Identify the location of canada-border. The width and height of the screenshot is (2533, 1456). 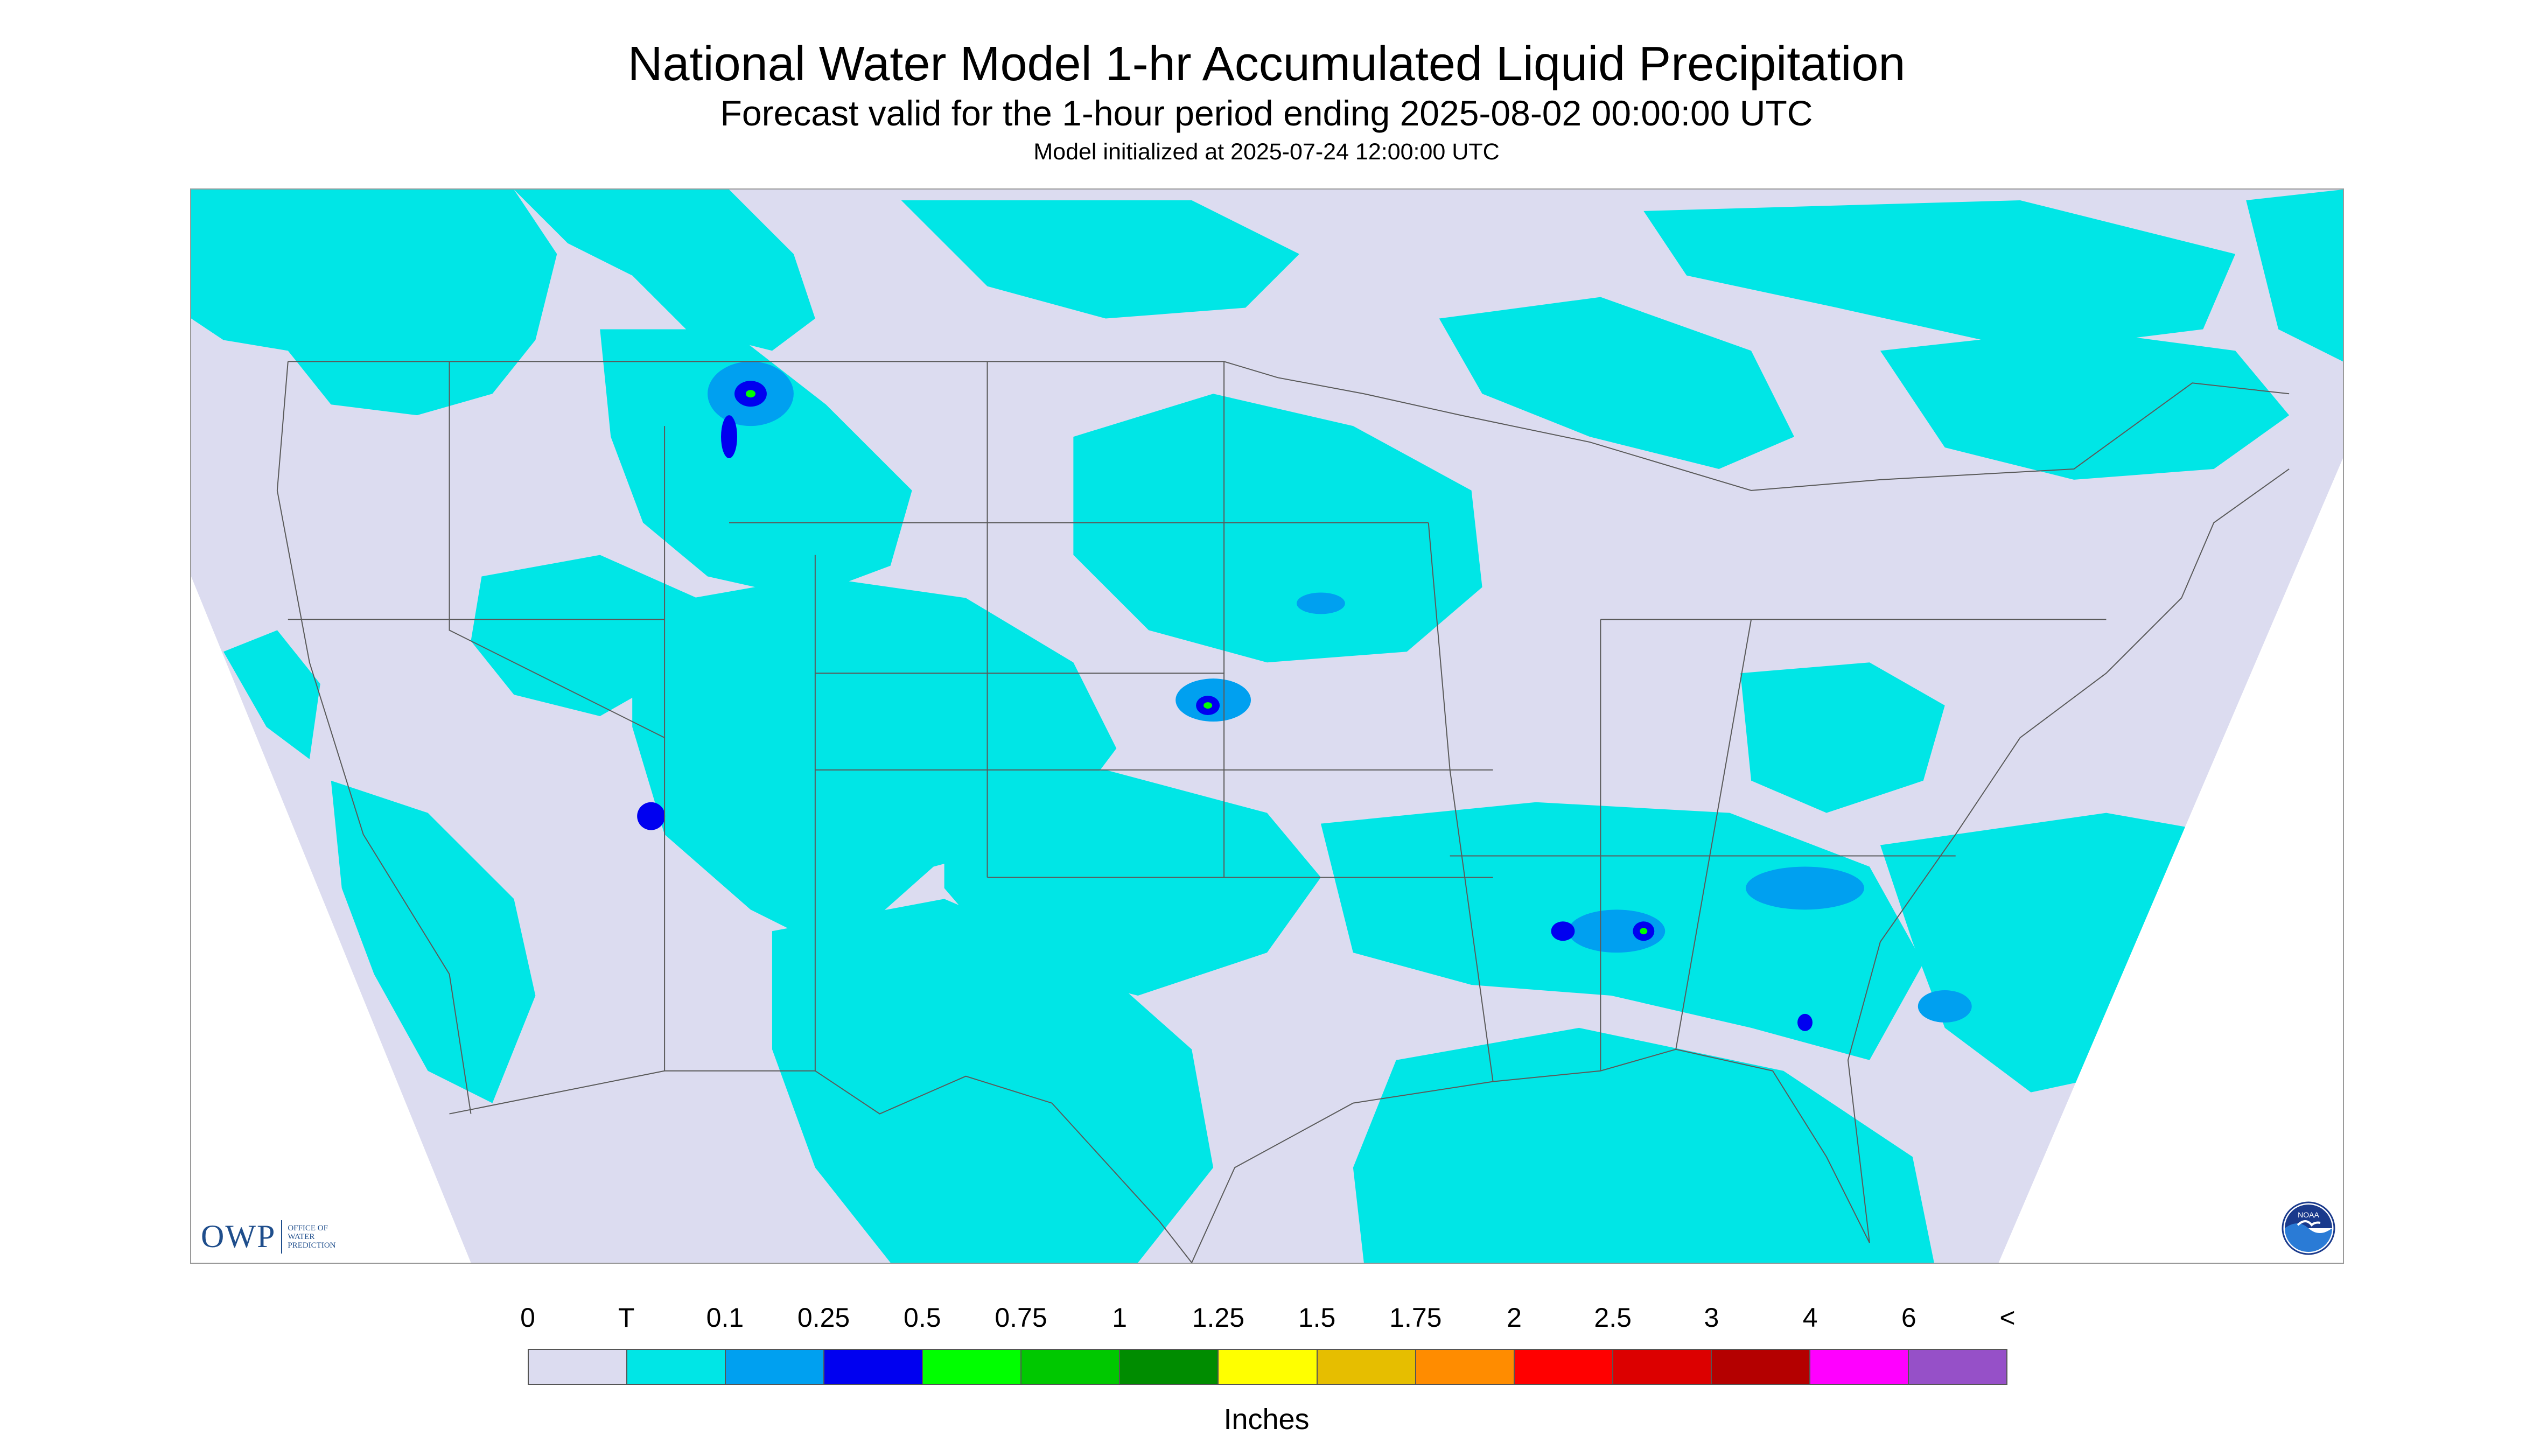
(1289, 426).